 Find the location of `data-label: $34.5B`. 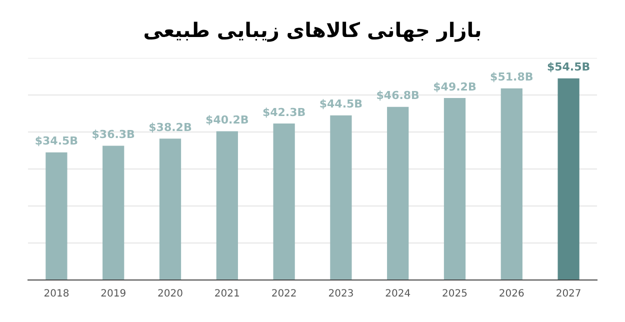

data-label: $34.5B is located at coordinates (56, 141).